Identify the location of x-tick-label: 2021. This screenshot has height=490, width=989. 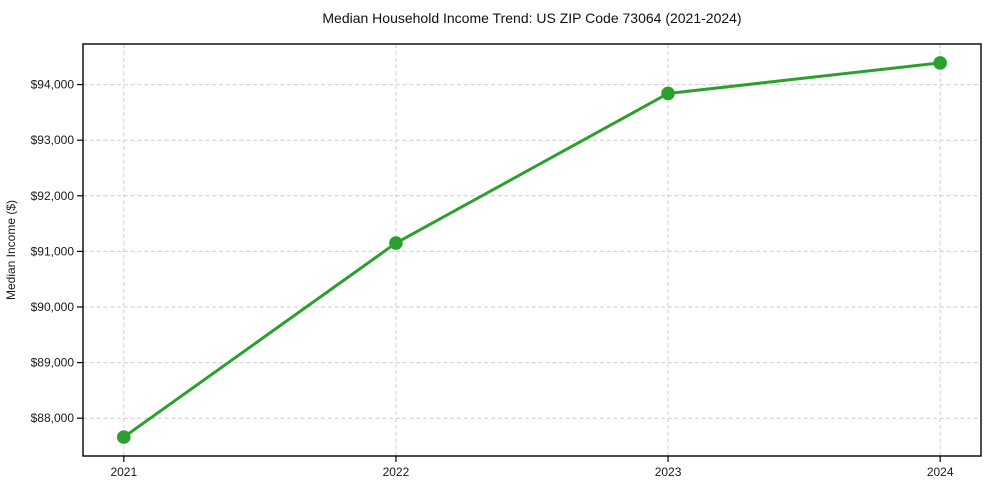
(123, 472).